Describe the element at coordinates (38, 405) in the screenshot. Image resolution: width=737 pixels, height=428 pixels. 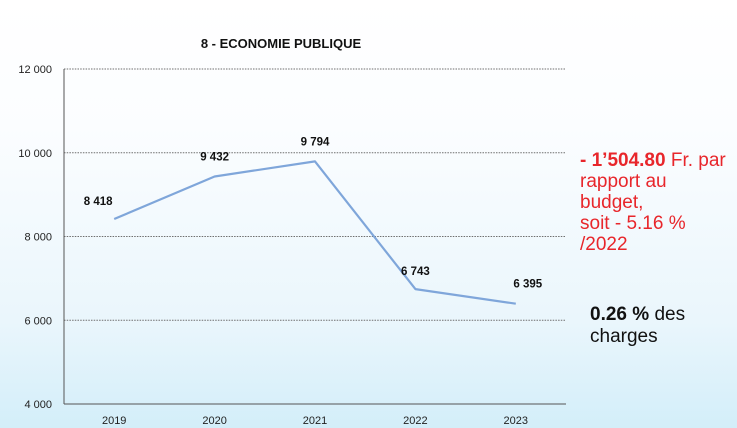
I see `y-tick-label: 4 000` at that location.